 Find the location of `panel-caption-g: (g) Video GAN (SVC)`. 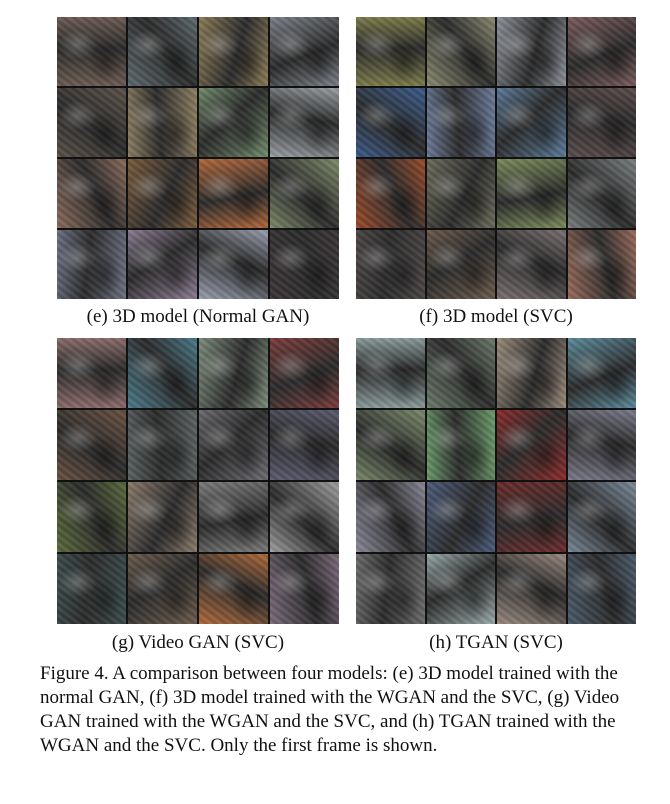

panel-caption-g: (g) Video GAN (SVC) is located at coordinates (198, 642).